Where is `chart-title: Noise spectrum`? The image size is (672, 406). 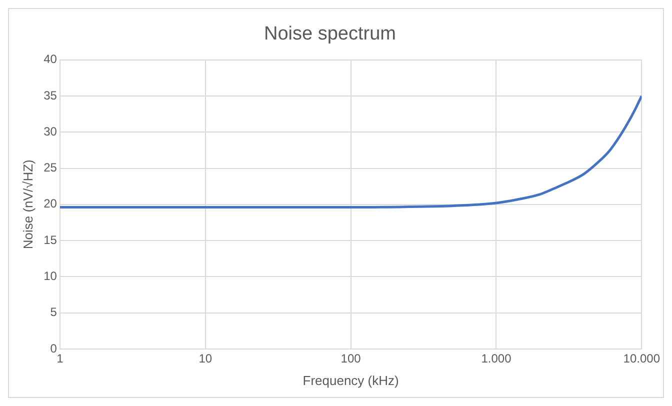 chart-title: Noise spectrum is located at coordinates (330, 34).